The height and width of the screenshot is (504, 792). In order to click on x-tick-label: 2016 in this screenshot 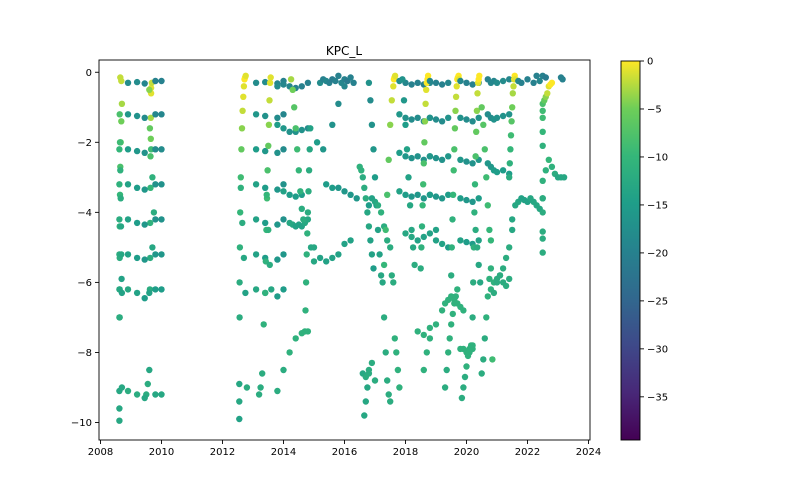, I will do `click(344, 452)`.